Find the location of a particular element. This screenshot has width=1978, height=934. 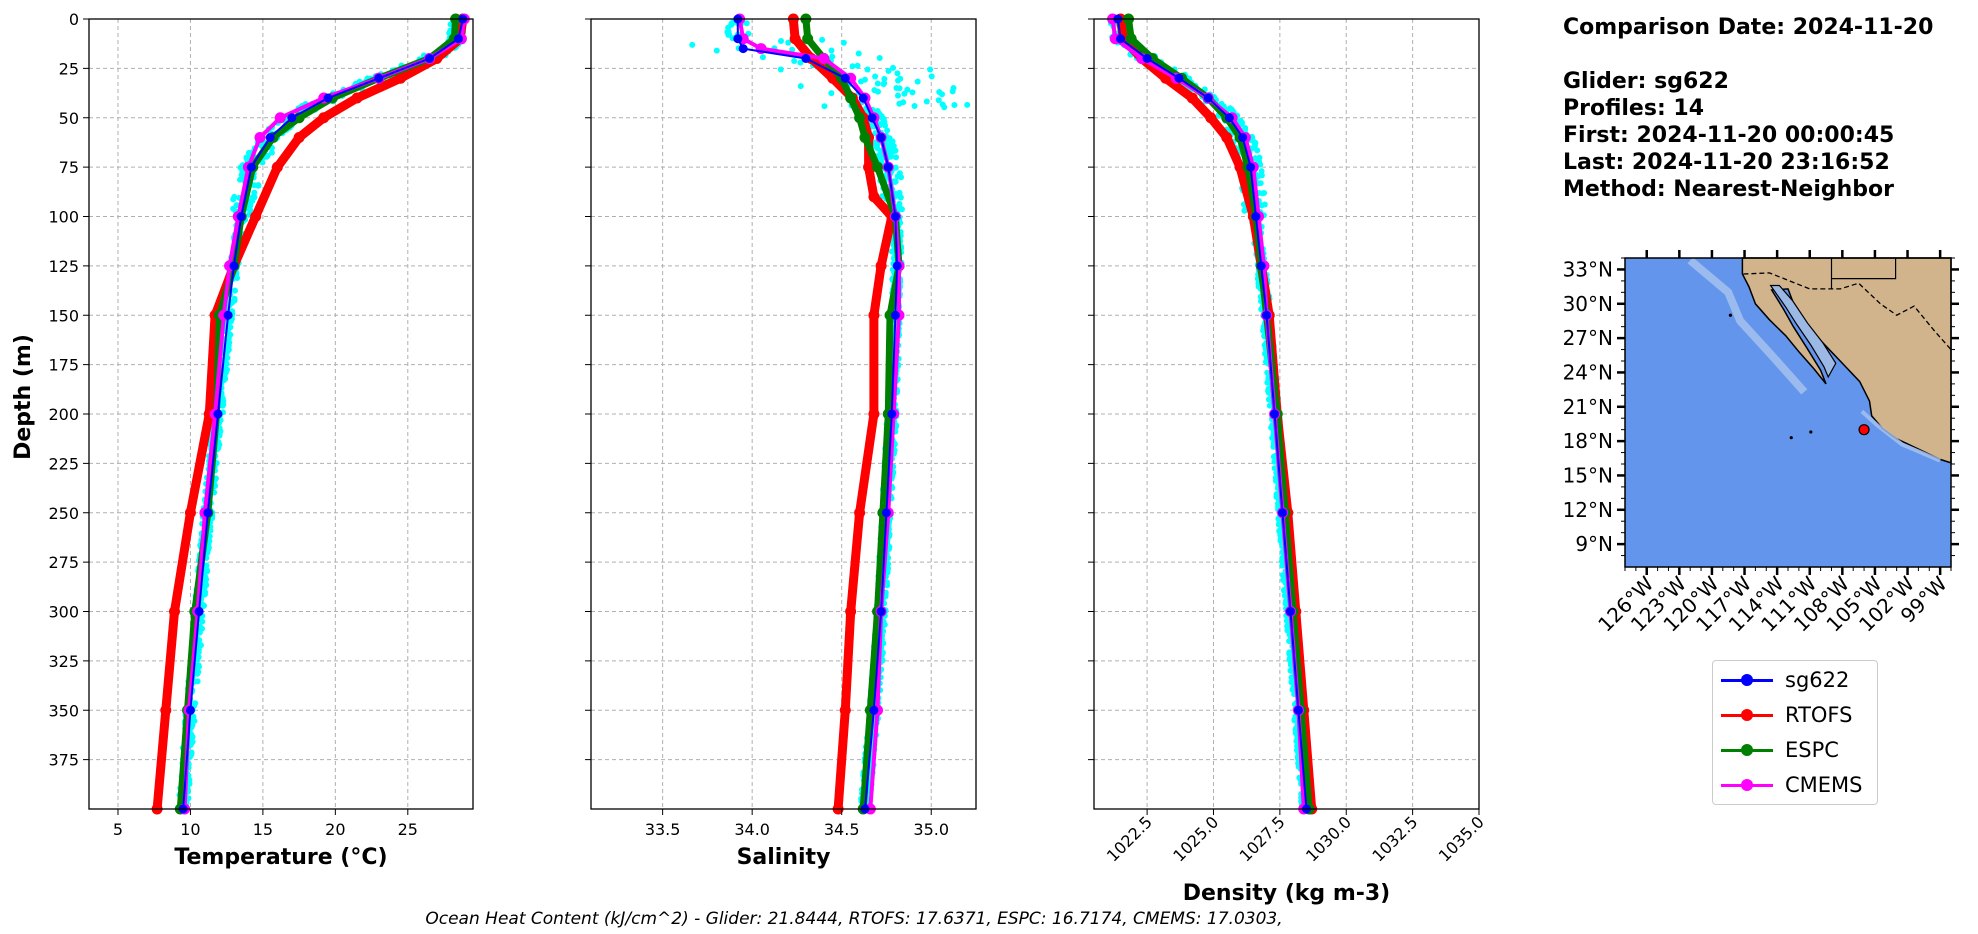

map-lat-label: 27°N is located at coordinates (1588, 338).